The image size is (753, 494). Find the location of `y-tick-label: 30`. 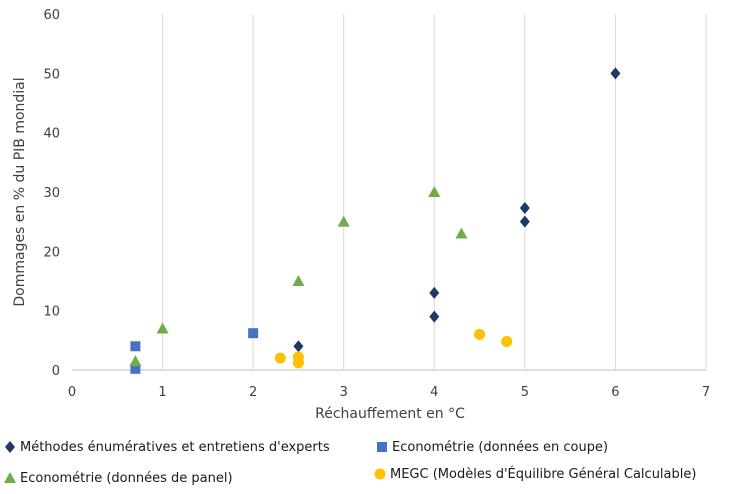

y-tick-label: 30 is located at coordinates (51, 193).